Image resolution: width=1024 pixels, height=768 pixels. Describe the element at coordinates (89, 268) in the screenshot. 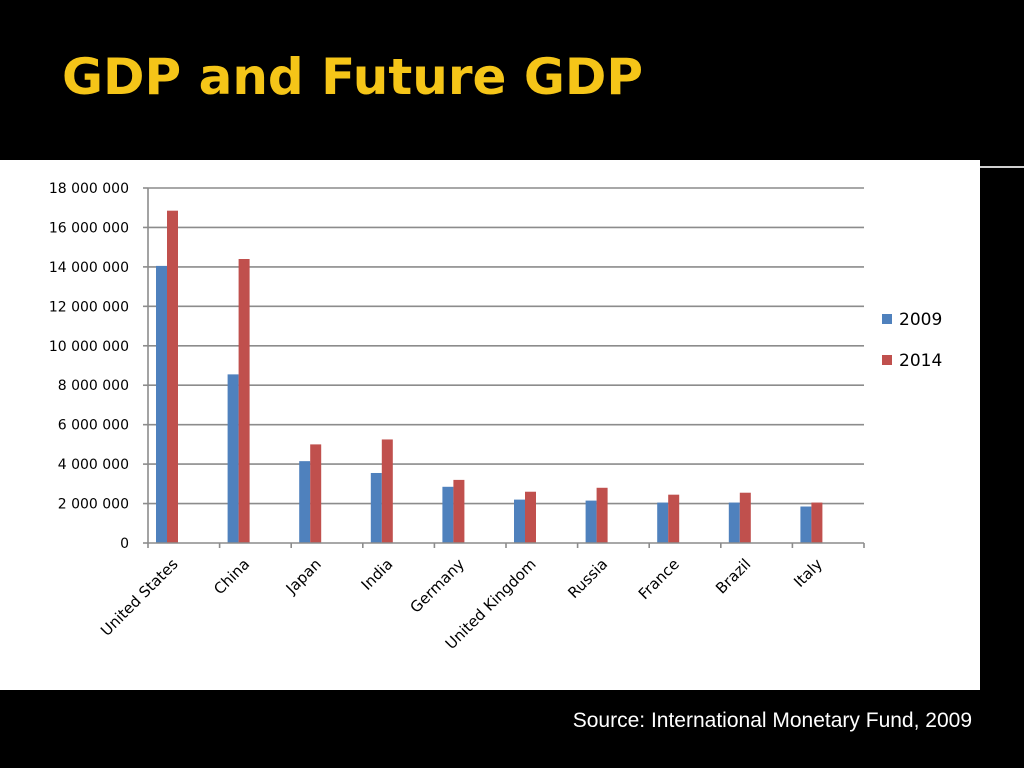

I see `y-tick-label: 14 000 000` at that location.